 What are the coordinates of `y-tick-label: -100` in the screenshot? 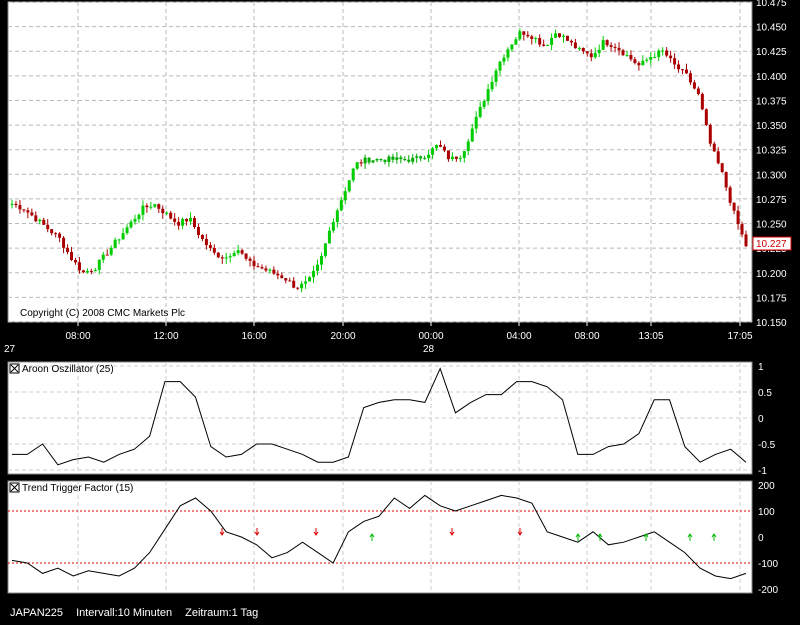 It's located at (768, 564).